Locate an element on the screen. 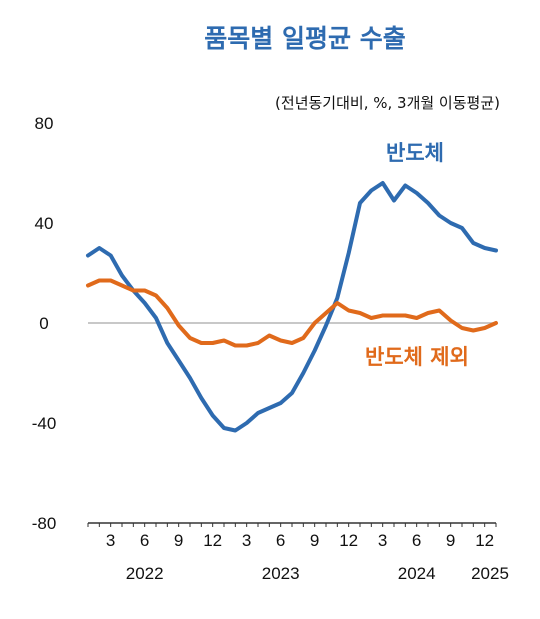  series-label-semiconductor: 반도체 is located at coordinates (415, 153).